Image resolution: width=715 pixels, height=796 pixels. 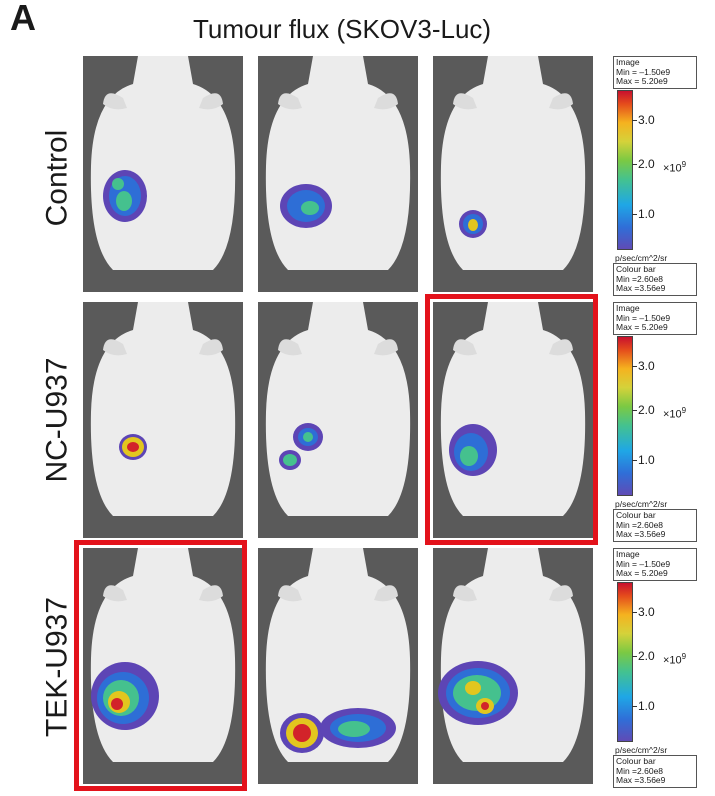 I want to click on figure-title: Tumour flux (SKOV3-Luc), so click(x=342, y=29).